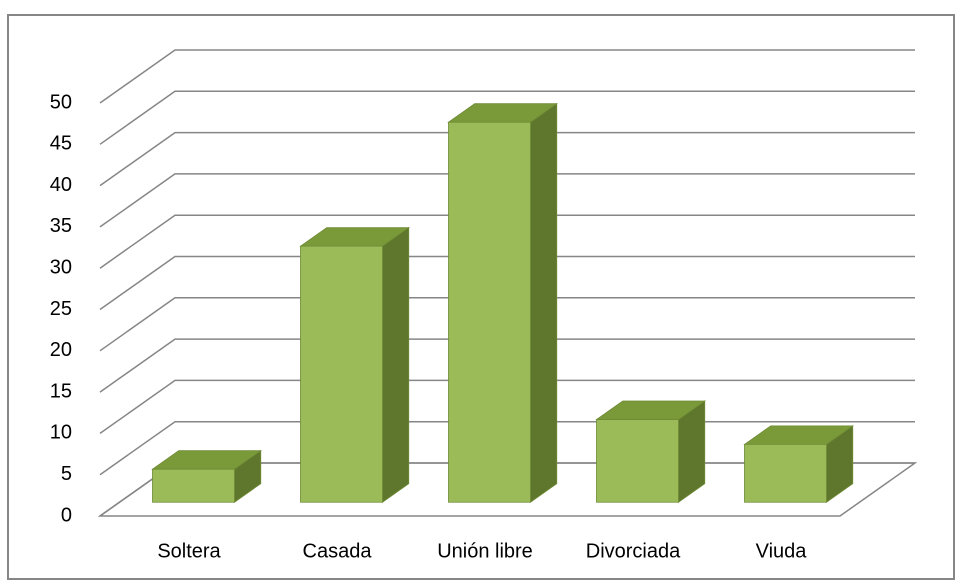 This screenshot has height=580, width=955. Describe the element at coordinates (61, 185) in the screenshot. I see `y-tick-label: 40` at that location.